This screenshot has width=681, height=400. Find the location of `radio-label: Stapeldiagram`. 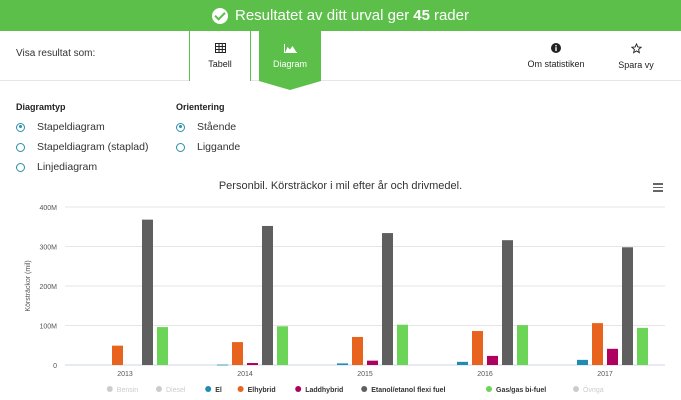

radio-label: Stapeldiagram is located at coordinates (71, 127).